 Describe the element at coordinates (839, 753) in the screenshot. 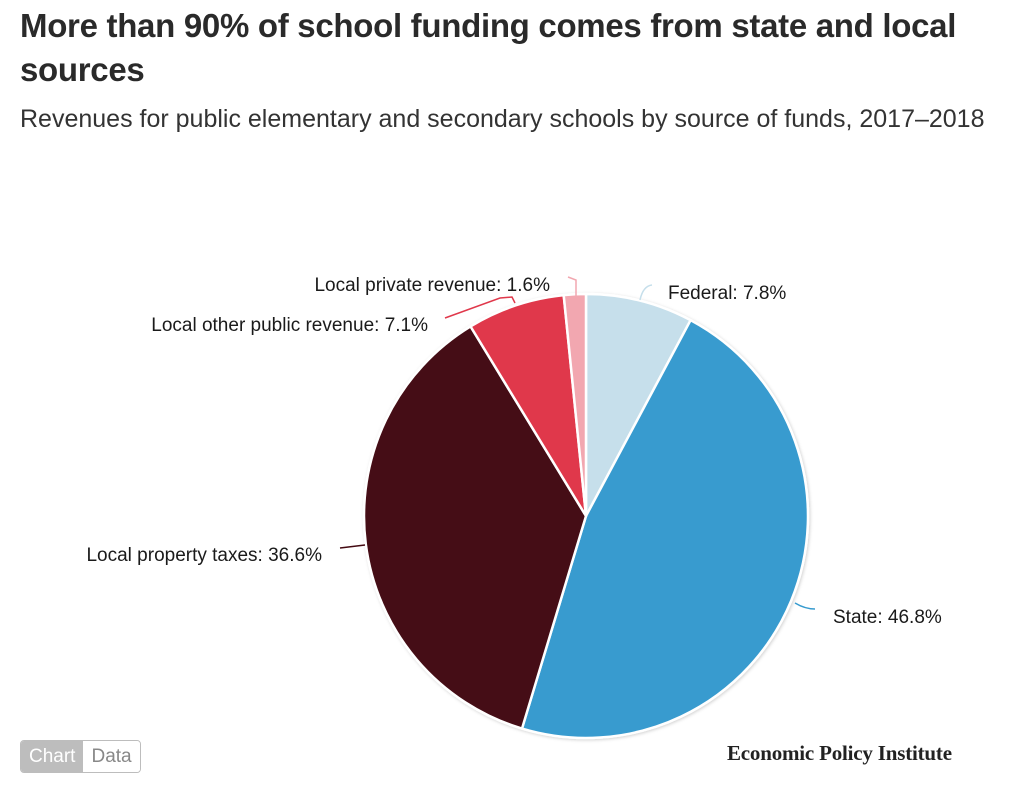

I see `epi-logo: Economic Policy Institute` at that location.